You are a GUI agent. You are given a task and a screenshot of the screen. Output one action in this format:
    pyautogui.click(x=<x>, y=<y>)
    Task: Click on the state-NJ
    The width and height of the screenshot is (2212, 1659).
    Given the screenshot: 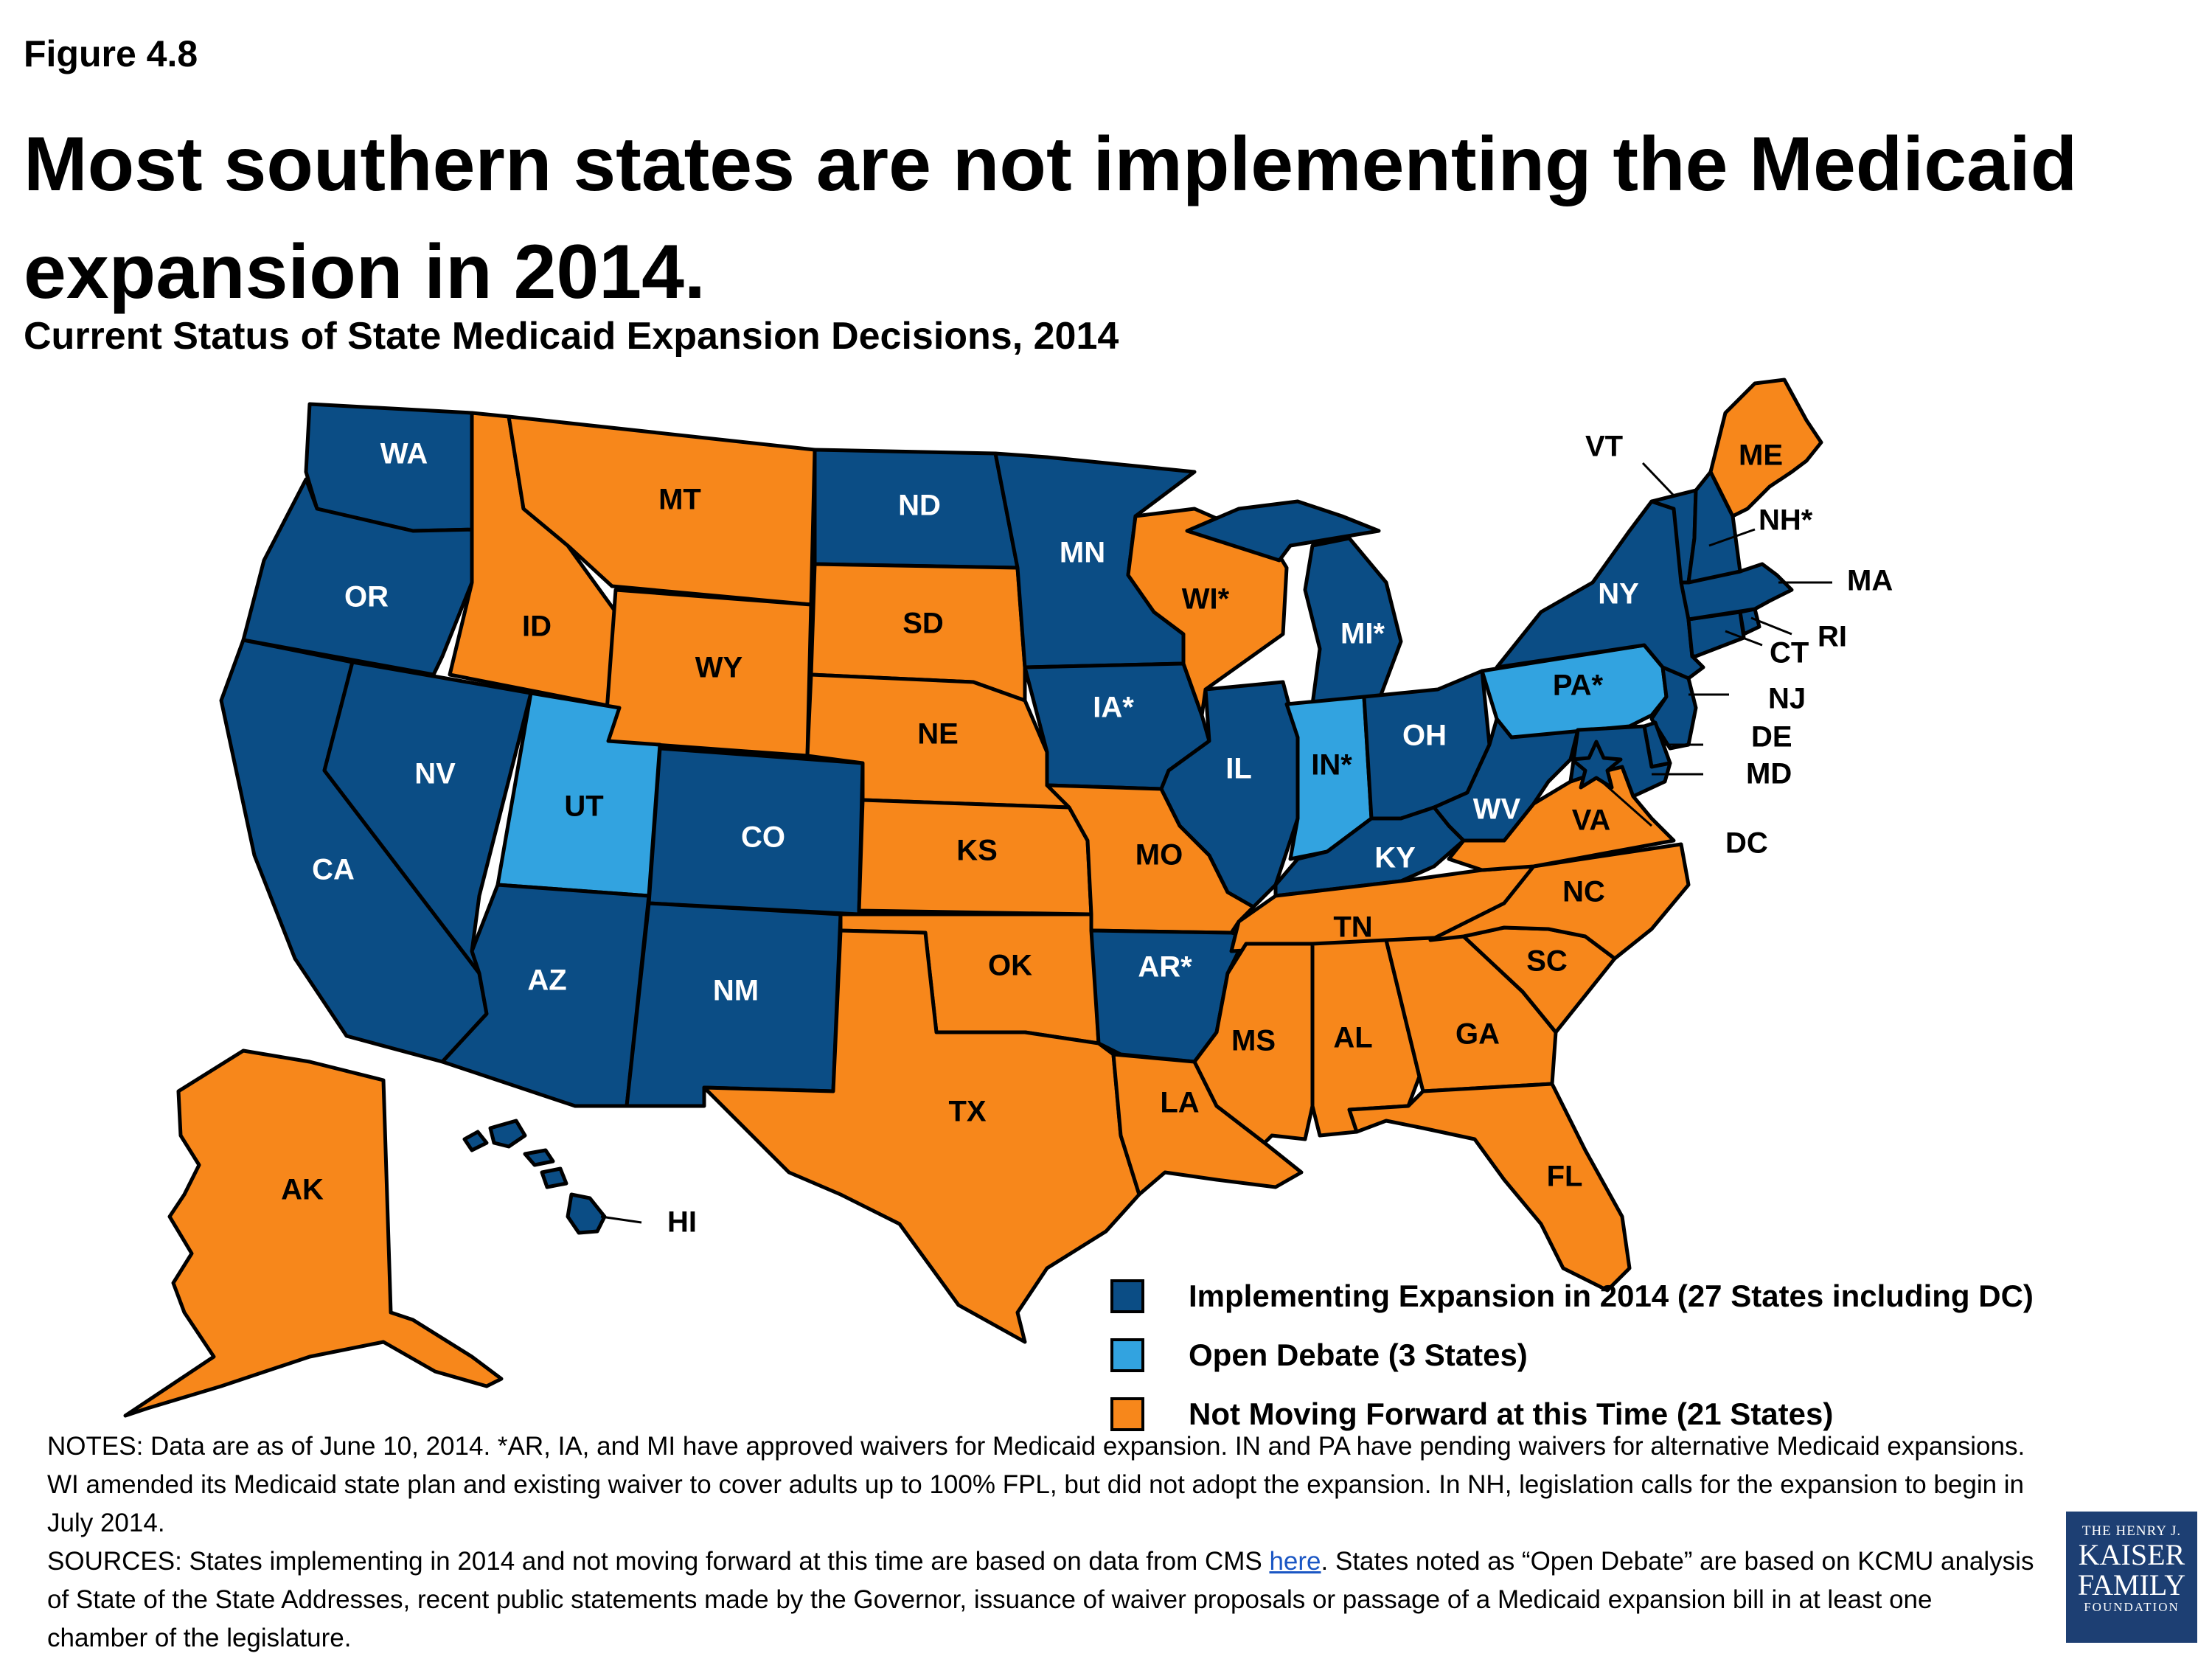 What is the action you would take?
    pyautogui.click(x=1673, y=708)
    